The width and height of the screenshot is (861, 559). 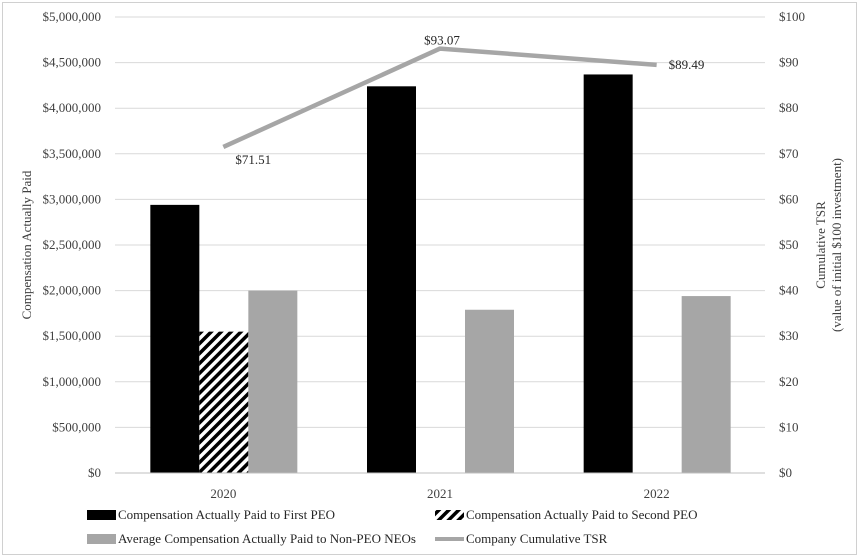 I want to click on y-right-axis-subtitle: (value of initial $100 investment), so click(x=836, y=245).